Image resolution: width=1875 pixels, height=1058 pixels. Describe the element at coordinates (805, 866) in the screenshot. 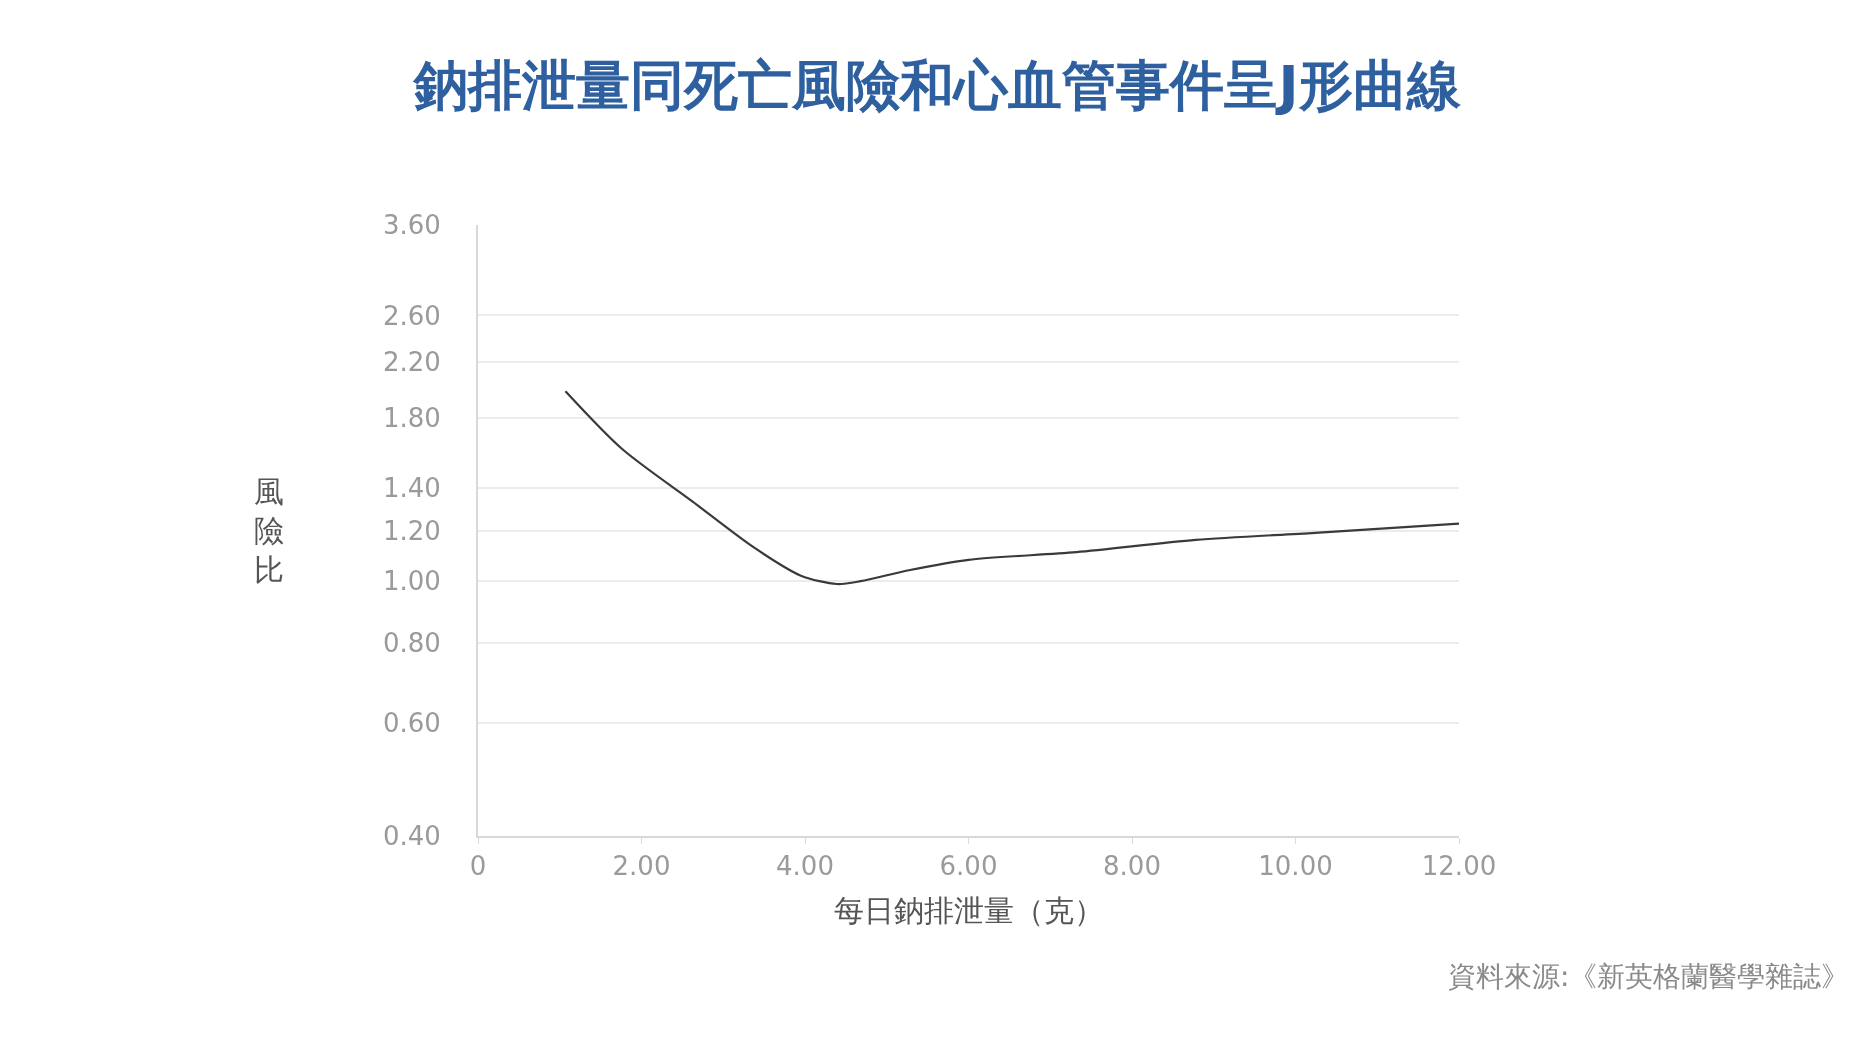

I see `x-tick-label: 4.00` at that location.